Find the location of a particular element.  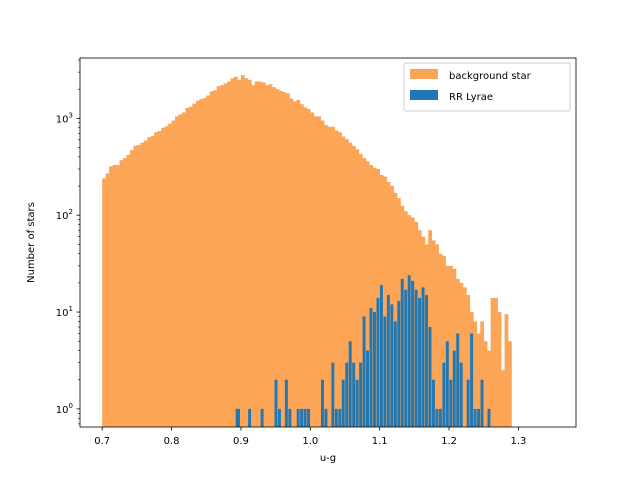

legend-box is located at coordinates (487, 87).